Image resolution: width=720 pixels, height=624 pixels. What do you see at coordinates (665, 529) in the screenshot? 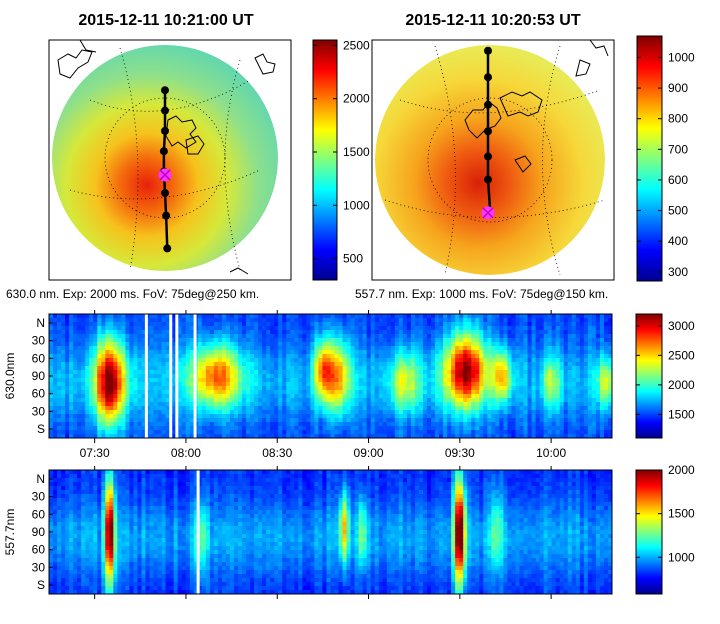
I see `keogram-5577-colorbar: 1000 1500 2000` at bounding box center [665, 529].